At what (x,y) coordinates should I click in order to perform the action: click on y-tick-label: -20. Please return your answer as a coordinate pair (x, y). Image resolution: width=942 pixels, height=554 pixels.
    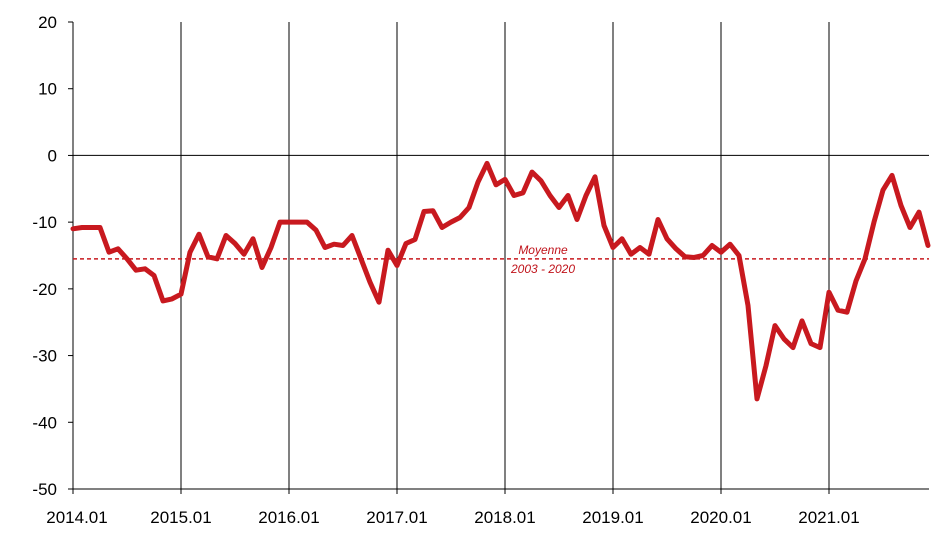
    Looking at the image, I should click on (44, 289).